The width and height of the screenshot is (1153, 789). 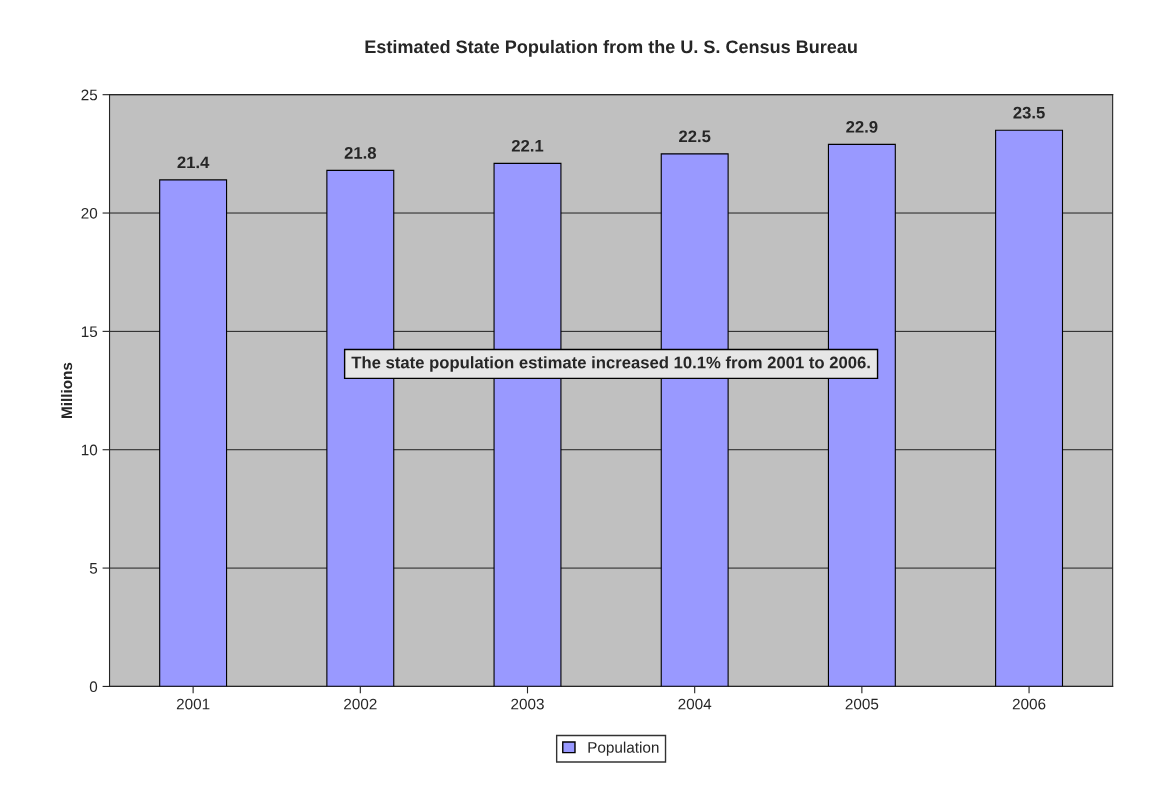 I want to click on y-tick-label: 25, so click(x=89, y=95).